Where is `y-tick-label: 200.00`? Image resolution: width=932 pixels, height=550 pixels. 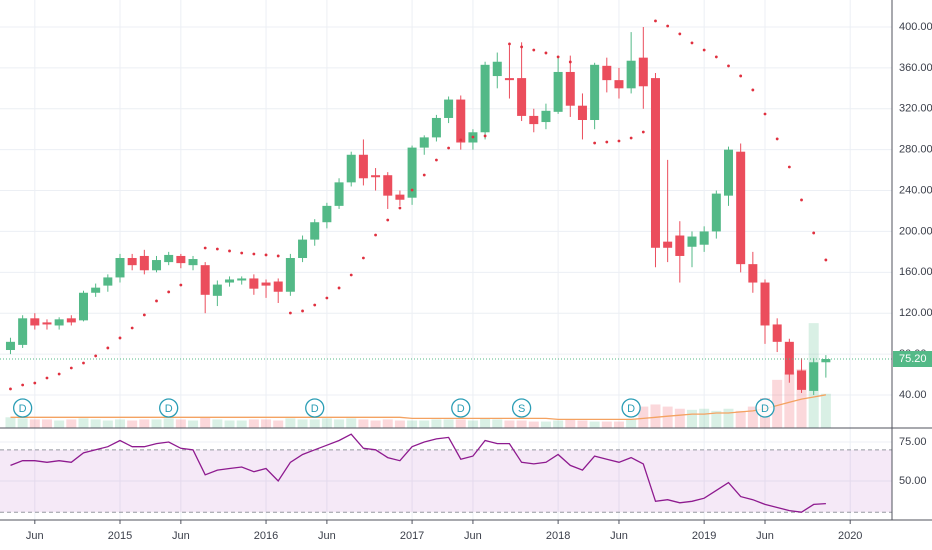 y-tick-label: 200.00 is located at coordinates (915, 231).